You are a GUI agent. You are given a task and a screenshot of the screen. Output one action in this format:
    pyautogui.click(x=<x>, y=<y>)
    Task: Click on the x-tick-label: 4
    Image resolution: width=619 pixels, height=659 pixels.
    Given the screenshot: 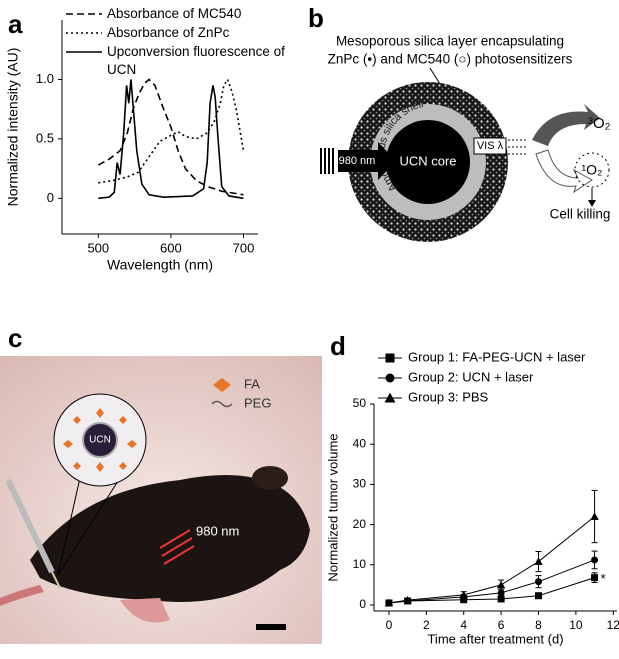 What is the action you would take?
    pyautogui.click(x=463, y=625)
    